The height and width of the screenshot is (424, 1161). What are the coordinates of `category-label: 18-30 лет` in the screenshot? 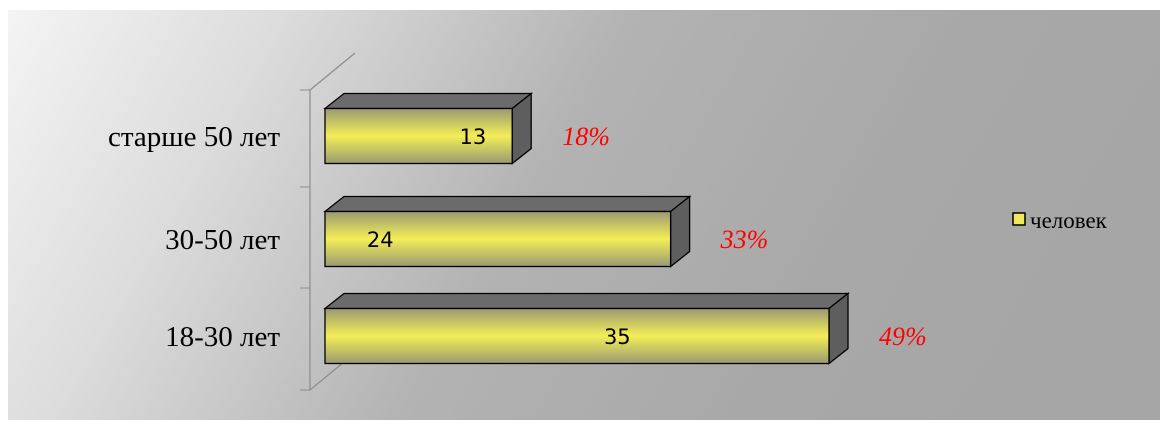 It's located at (222, 337).